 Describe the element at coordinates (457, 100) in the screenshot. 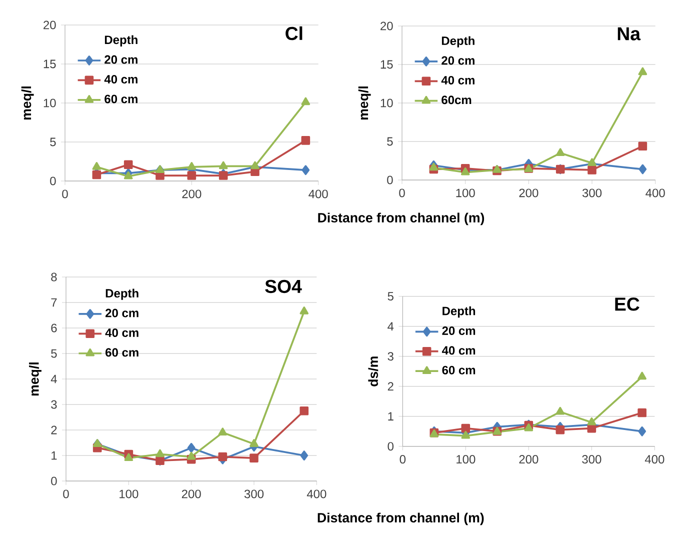

I see `legend-label: 60cm` at that location.